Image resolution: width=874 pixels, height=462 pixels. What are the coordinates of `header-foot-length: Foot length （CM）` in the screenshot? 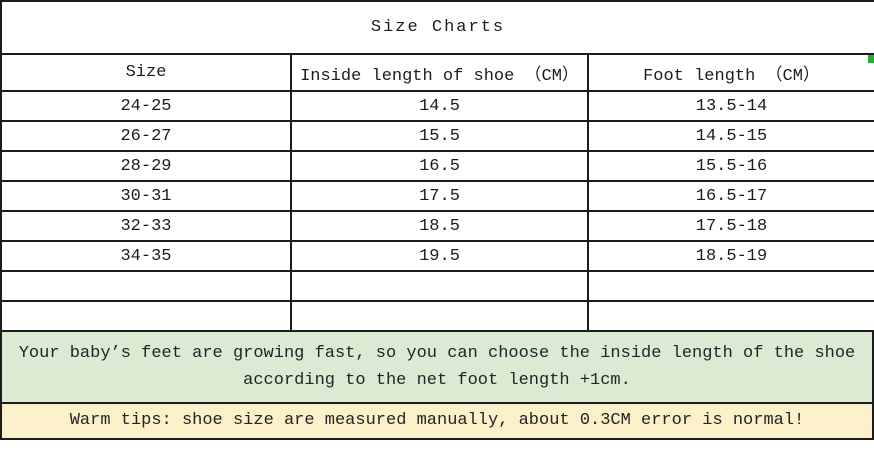 It's located at (730, 72).